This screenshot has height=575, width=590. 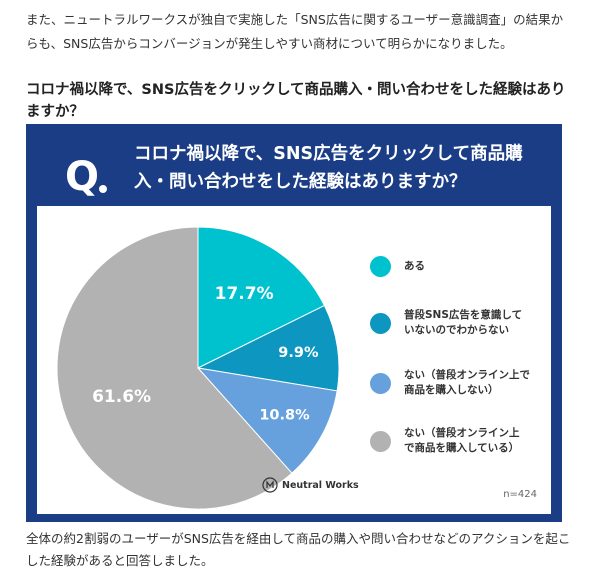 What do you see at coordinates (320, 485) in the screenshot?
I see `brand-name: Neutral Works` at bounding box center [320, 485].